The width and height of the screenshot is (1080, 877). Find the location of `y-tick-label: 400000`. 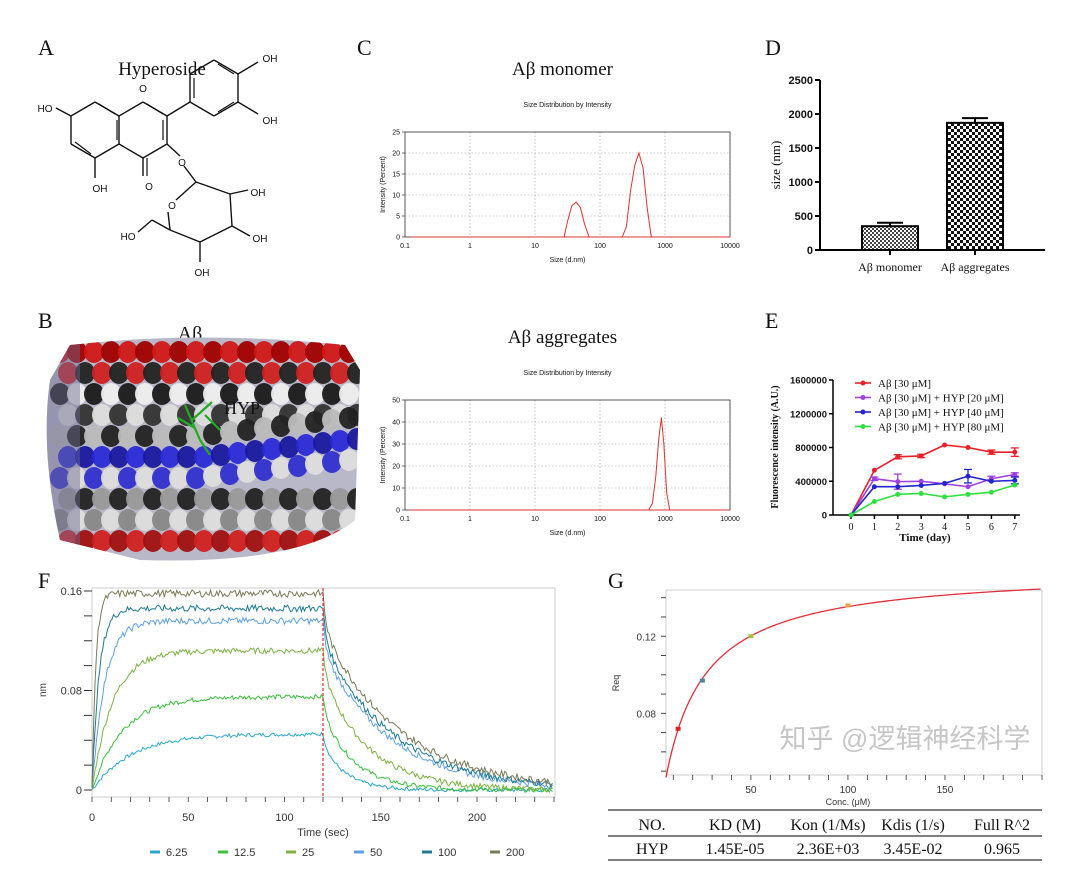

y-tick-label: 400000 is located at coordinates (811, 482).